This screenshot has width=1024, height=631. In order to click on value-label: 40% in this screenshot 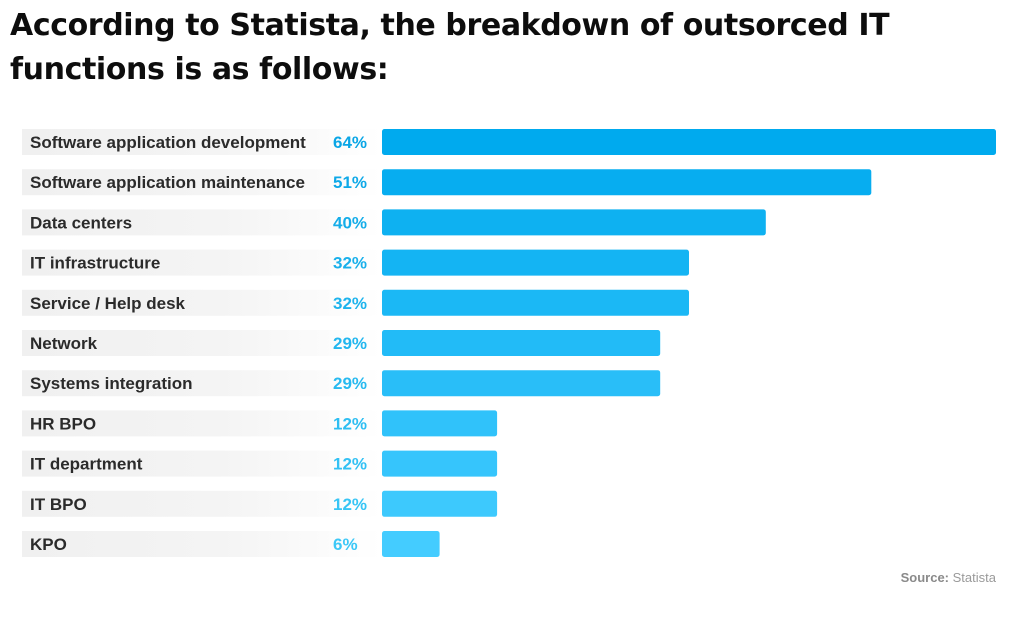, I will do `click(350, 222)`.